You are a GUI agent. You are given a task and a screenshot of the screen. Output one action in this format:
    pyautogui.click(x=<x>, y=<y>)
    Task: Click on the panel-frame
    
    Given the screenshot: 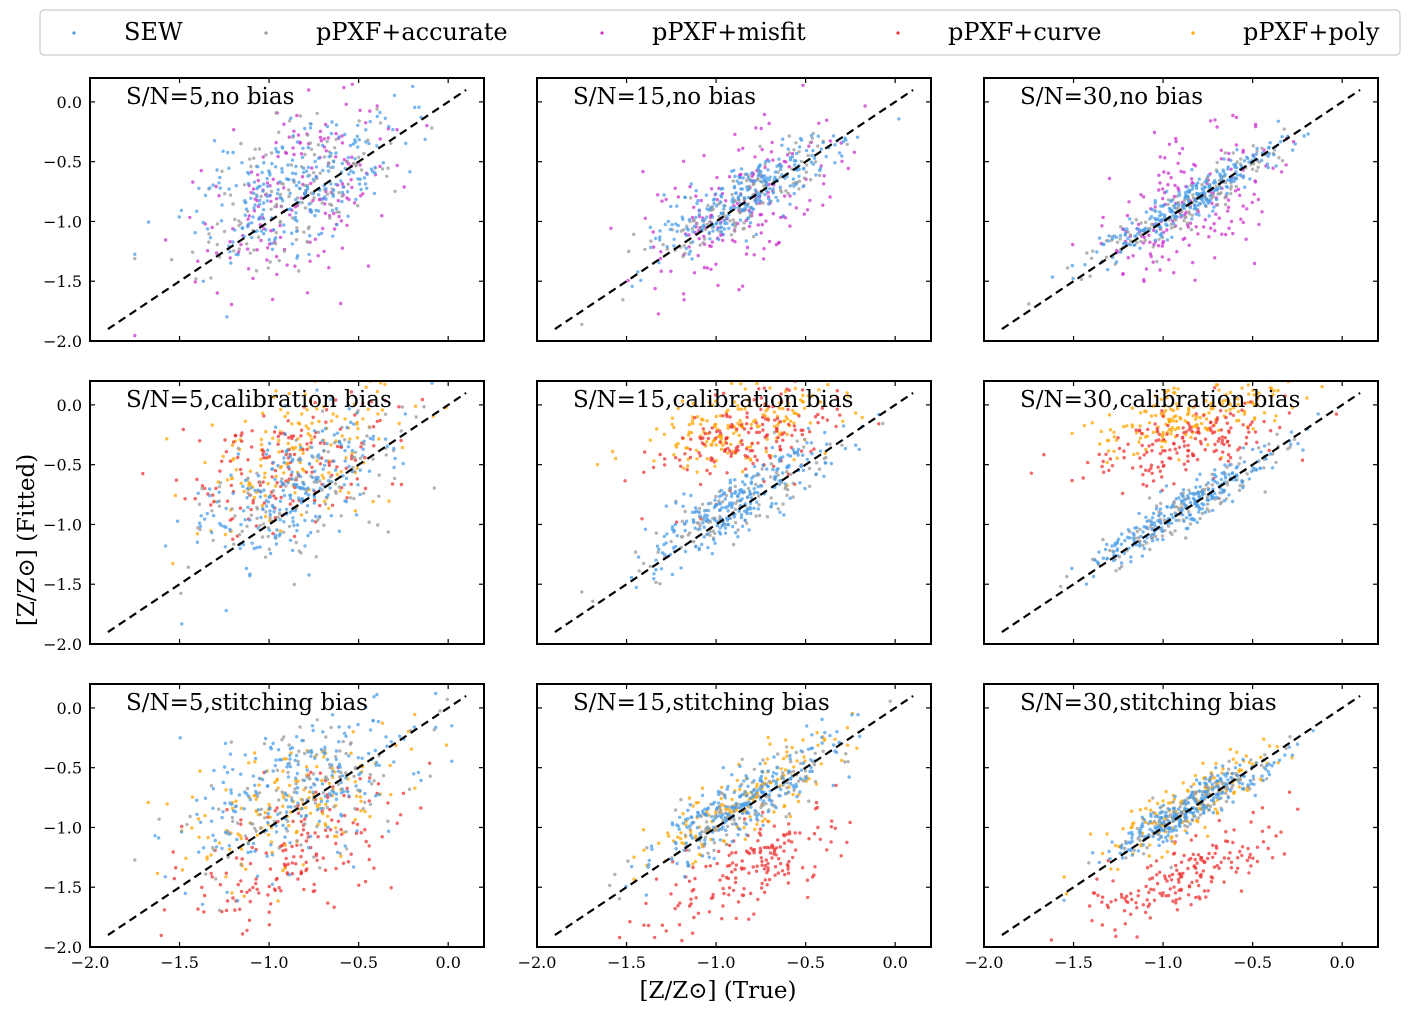 What is the action you would take?
    pyautogui.click(x=287, y=209)
    